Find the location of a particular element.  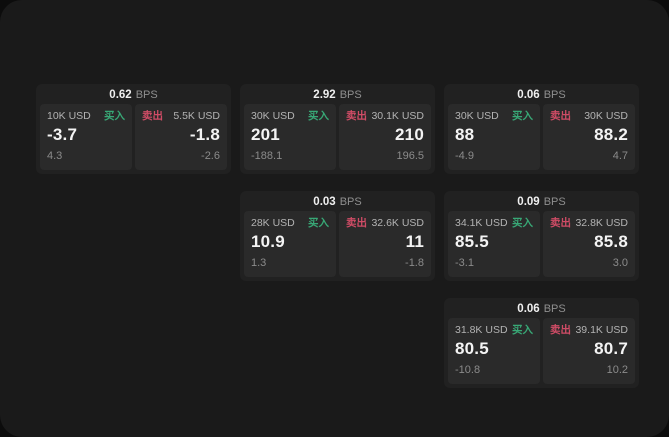

buy-delta: -10.8 is located at coordinates (468, 370).